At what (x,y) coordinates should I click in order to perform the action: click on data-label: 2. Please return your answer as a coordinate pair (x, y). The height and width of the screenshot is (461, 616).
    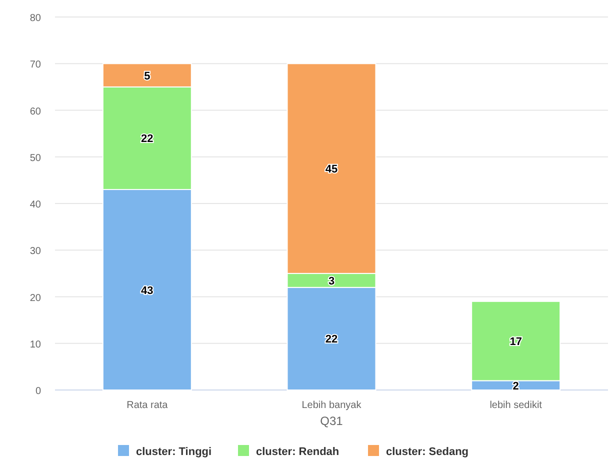
    Looking at the image, I should click on (515, 386).